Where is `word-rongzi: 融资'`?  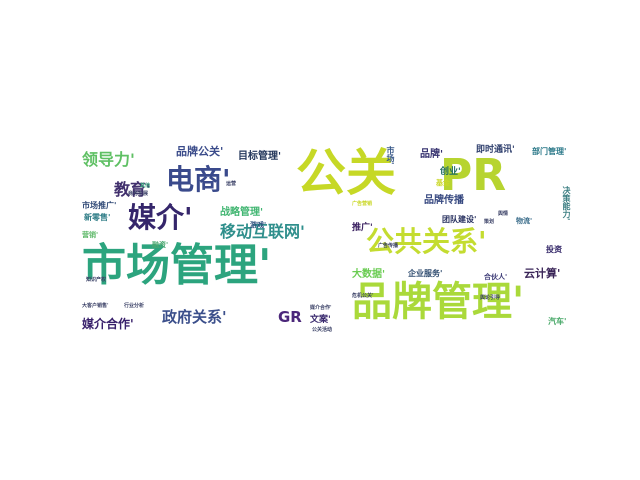
word-rongzi: 融资' is located at coordinates (160, 245).